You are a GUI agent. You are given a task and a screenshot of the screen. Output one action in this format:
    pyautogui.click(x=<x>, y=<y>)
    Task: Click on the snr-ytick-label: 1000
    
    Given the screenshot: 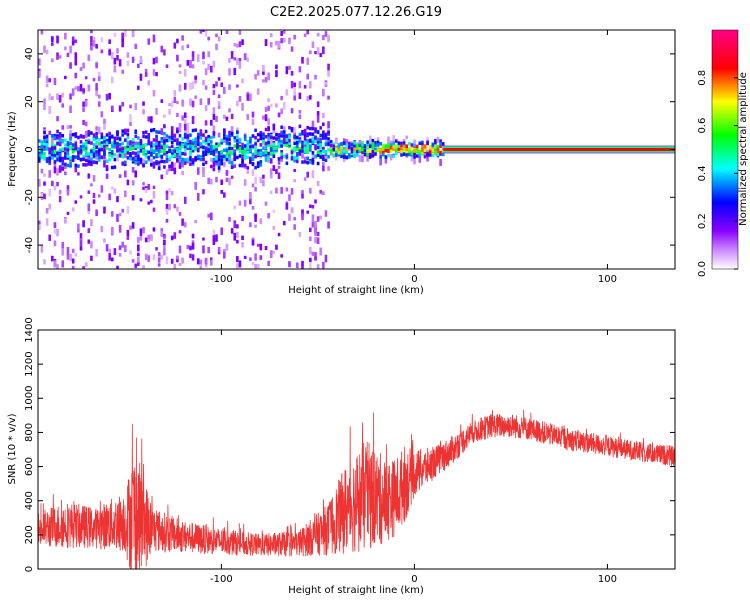 What is the action you would take?
    pyautogui.click(x=29, y=398)
    